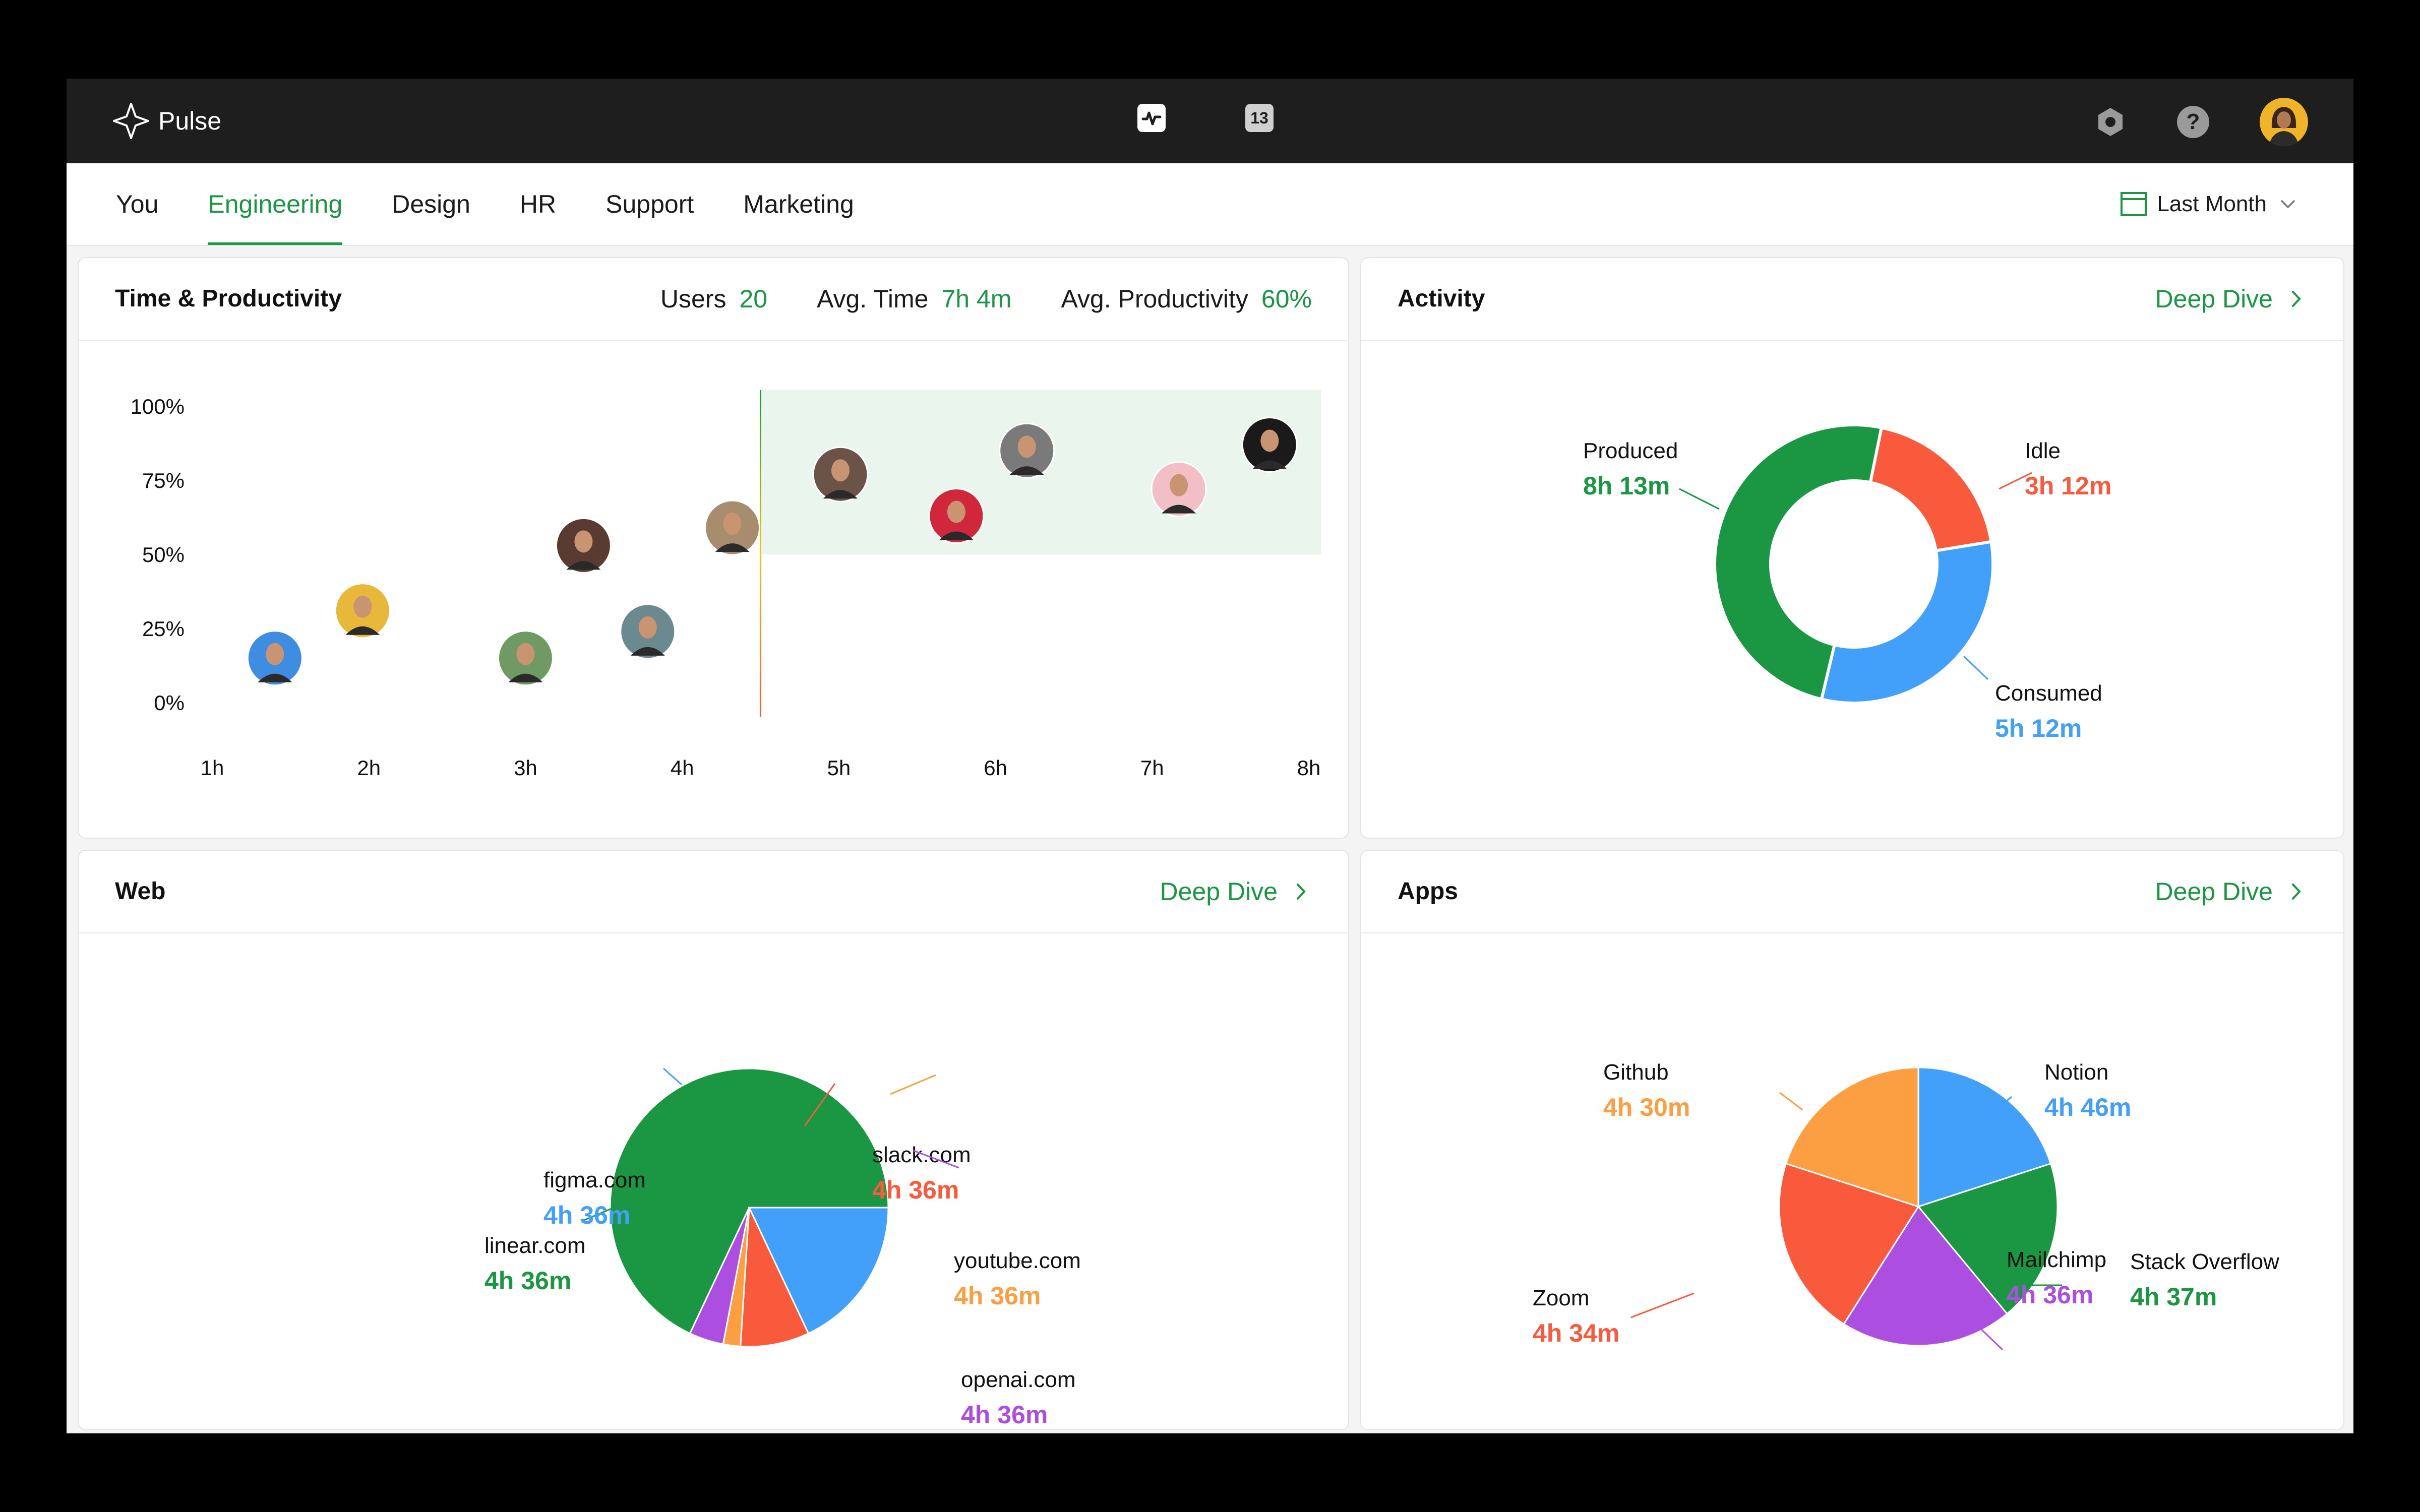 The width and height of the screenshot is (2420, 1512). Describe the element at coordinates (921, 1155) in the screenshot. I see `slice-label: slack.com` at that location.